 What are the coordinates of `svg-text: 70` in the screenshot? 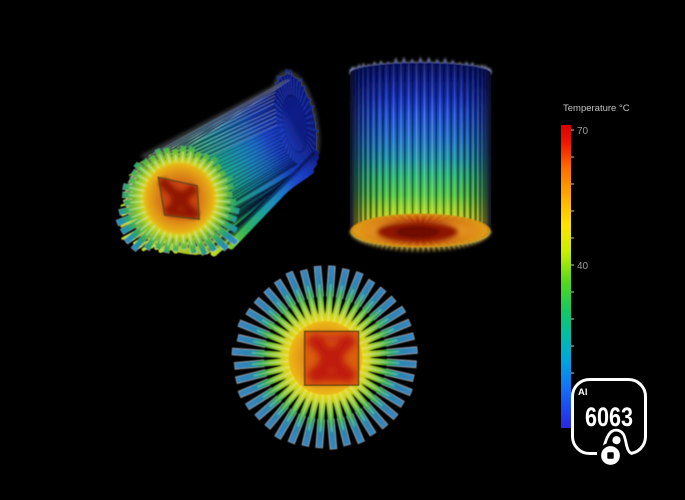 It's located at (583, 131).